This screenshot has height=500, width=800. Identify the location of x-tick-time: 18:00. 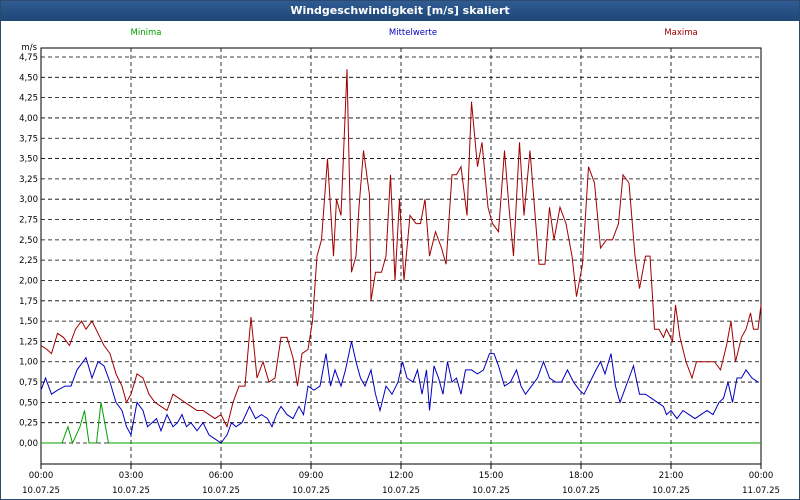
(581, 476).